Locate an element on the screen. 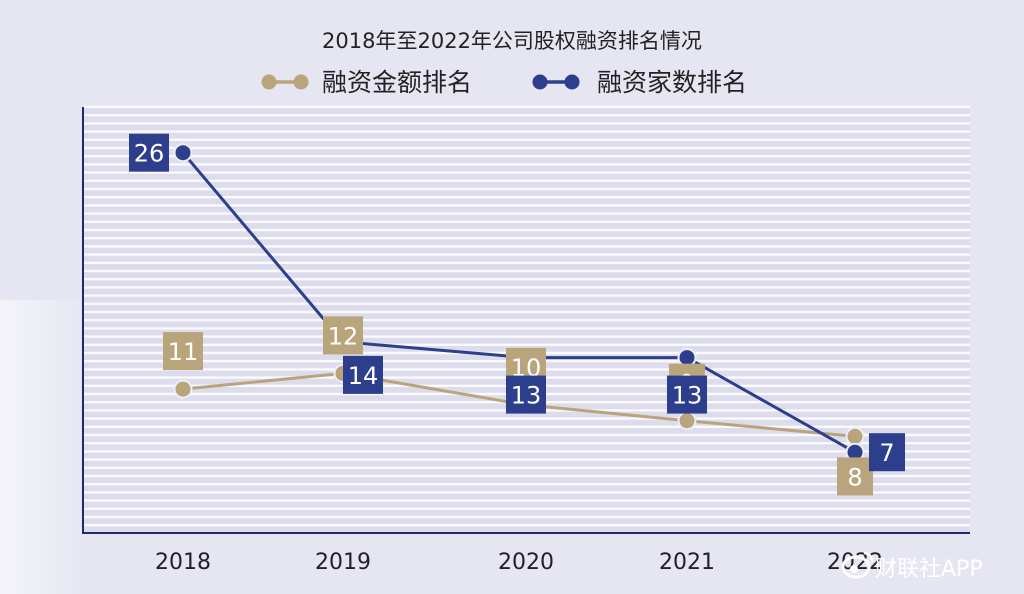  data-label-2-2019: 14 is located at coordinates (363, 374).